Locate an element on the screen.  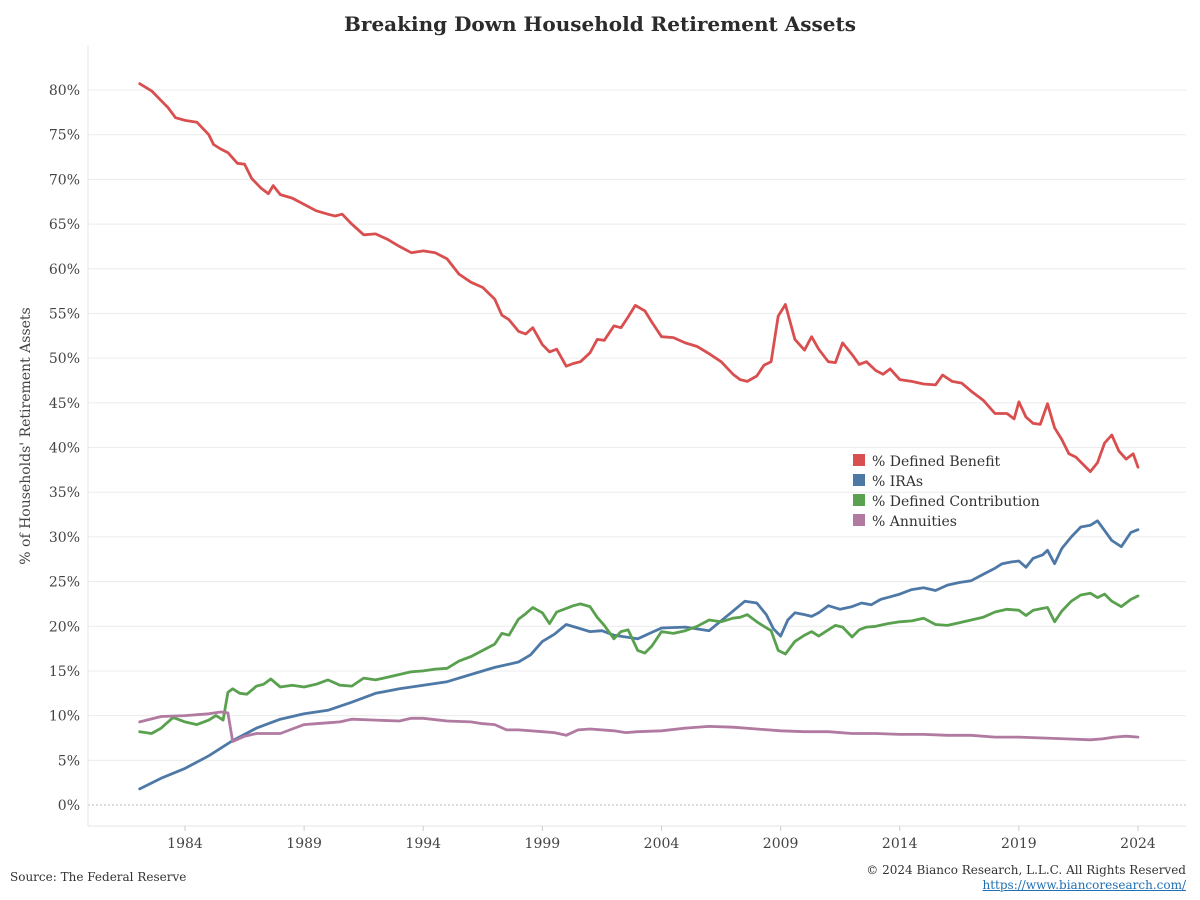
x-tick-label: 2024 is located at coordinates (1138, 844).